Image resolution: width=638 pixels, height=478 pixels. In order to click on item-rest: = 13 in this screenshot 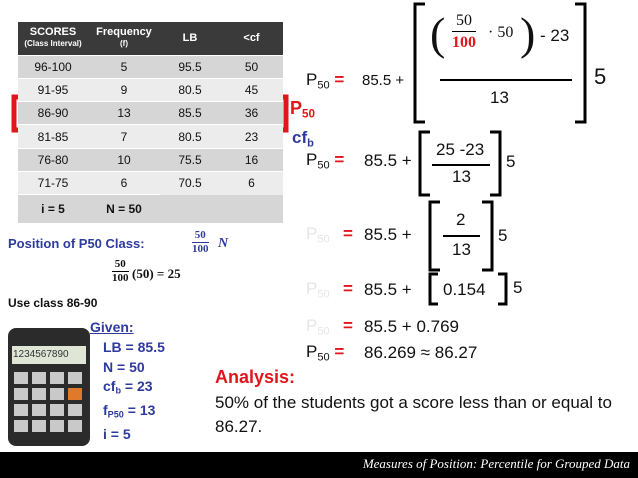, I will do `click(139, 410)`.